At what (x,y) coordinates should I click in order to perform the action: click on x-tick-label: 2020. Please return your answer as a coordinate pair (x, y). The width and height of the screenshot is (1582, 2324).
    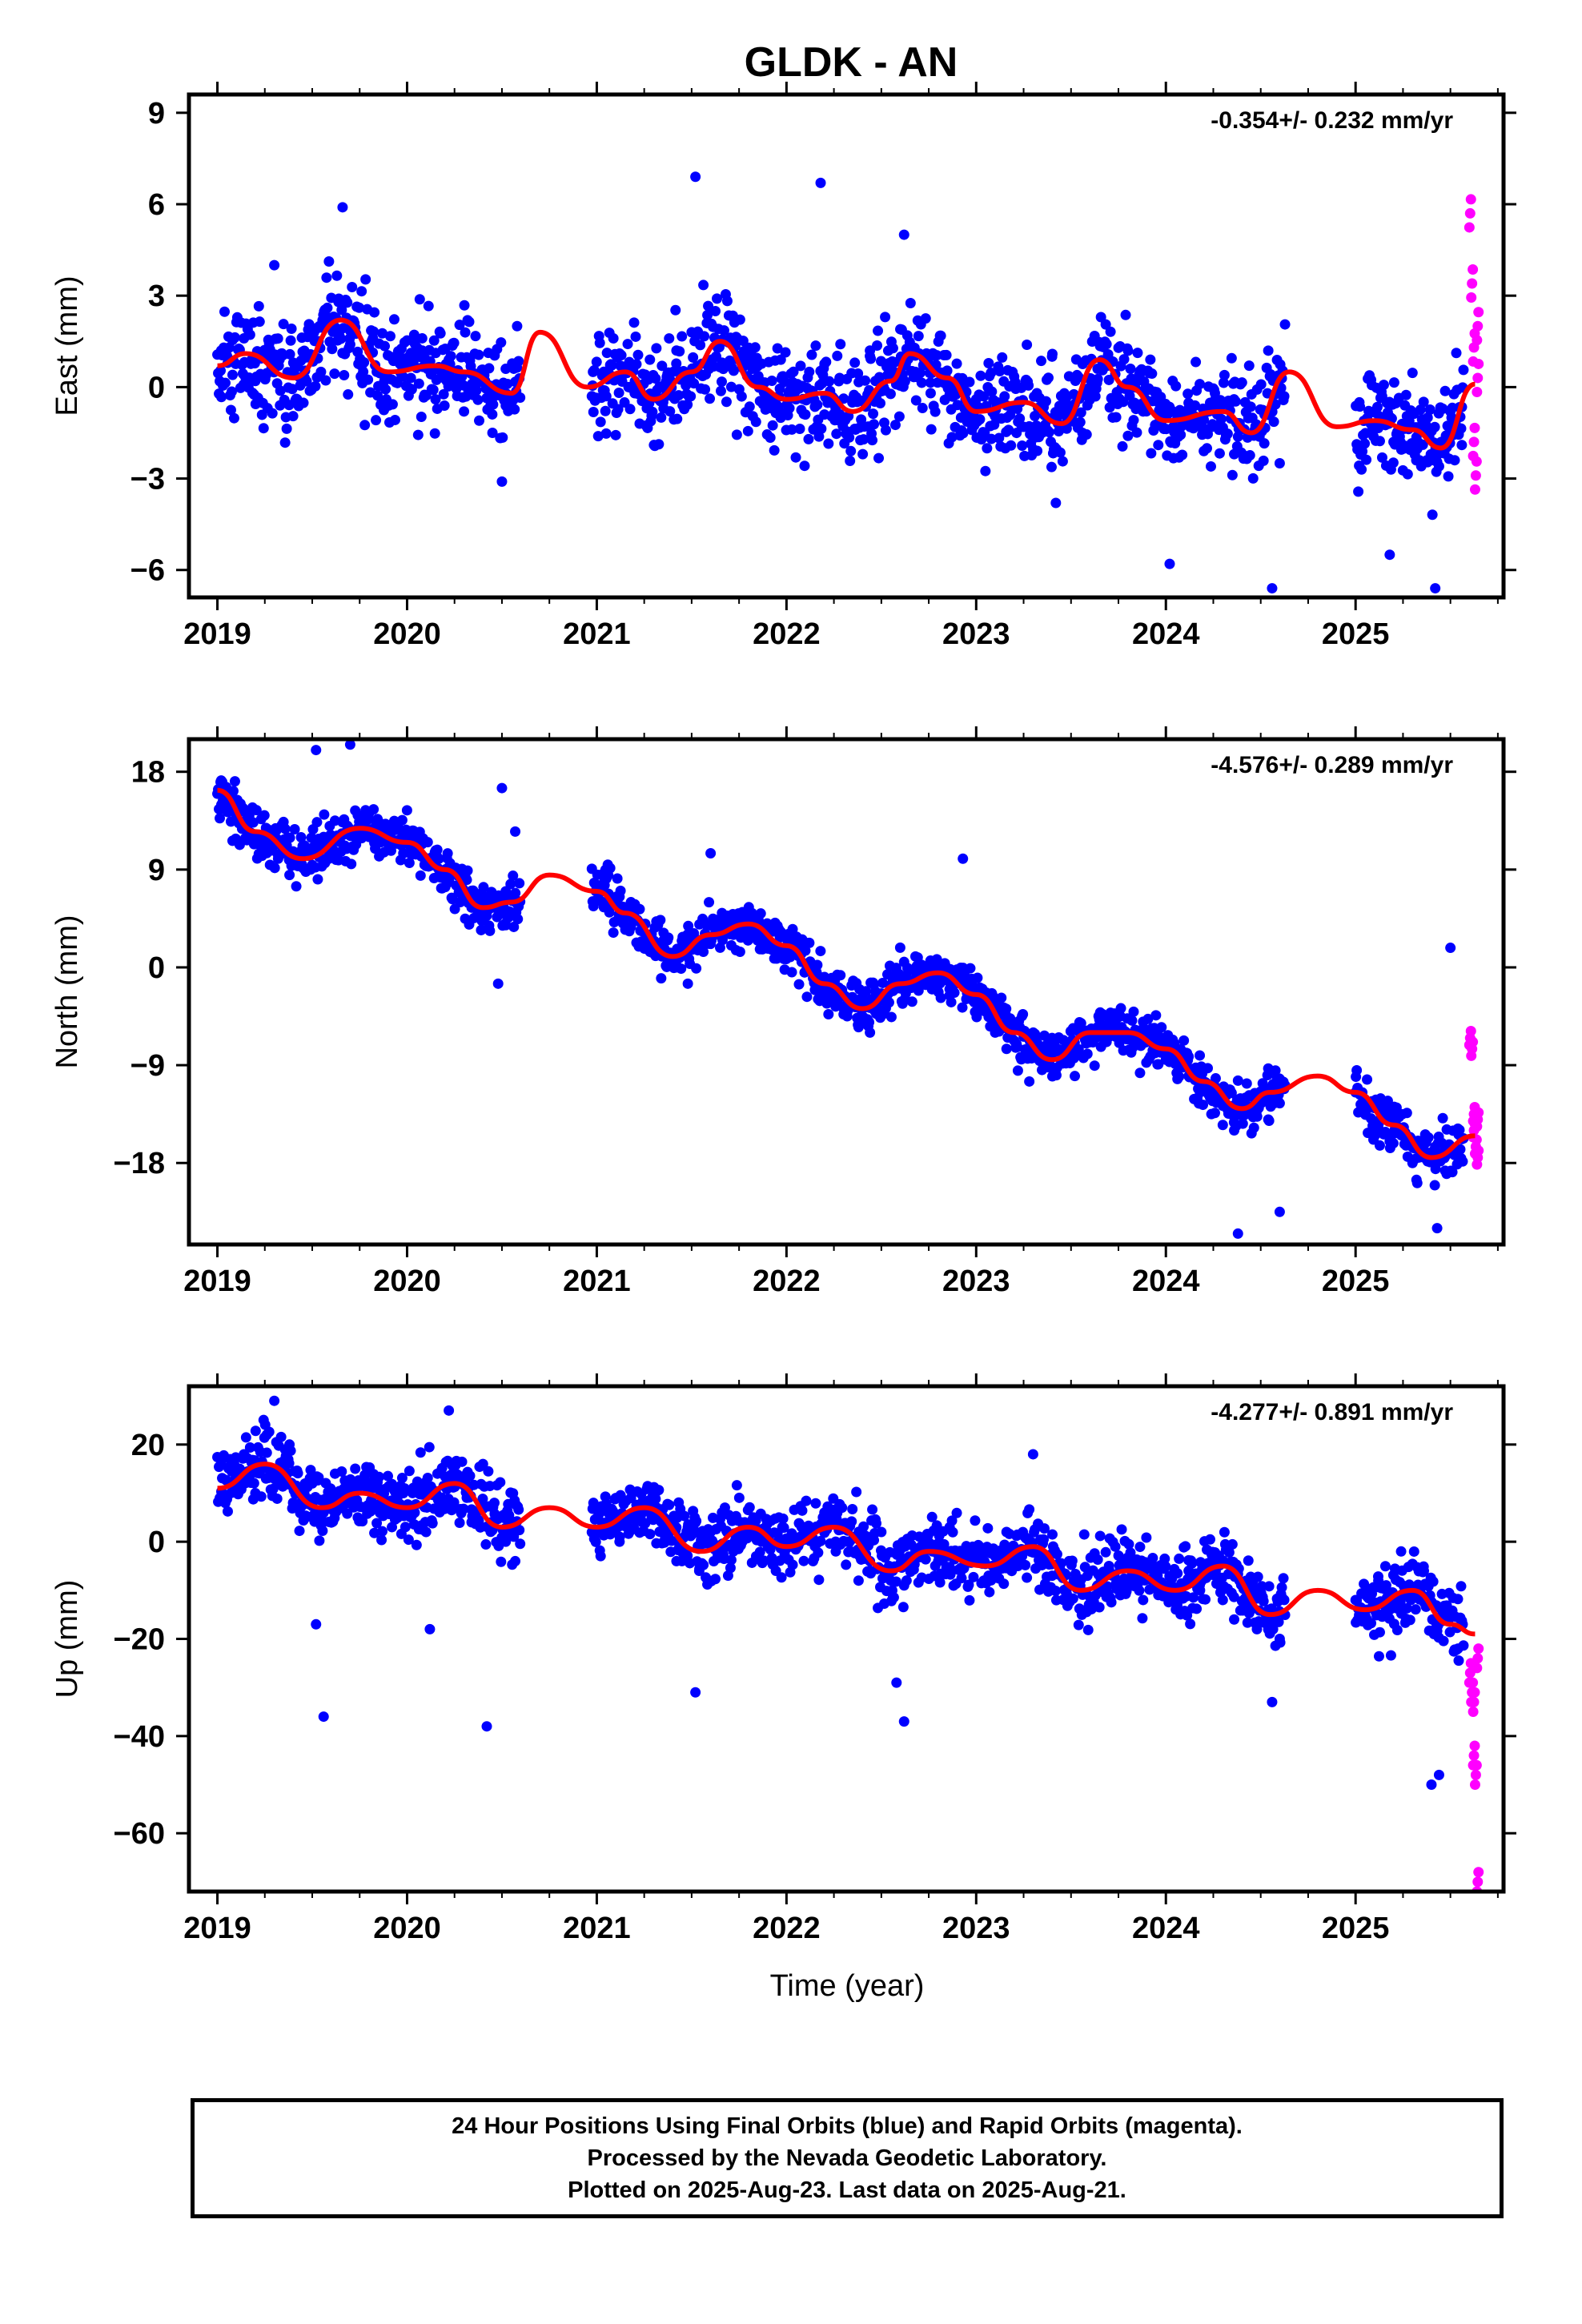
    Looking at the image, I should click on (407, 1281).